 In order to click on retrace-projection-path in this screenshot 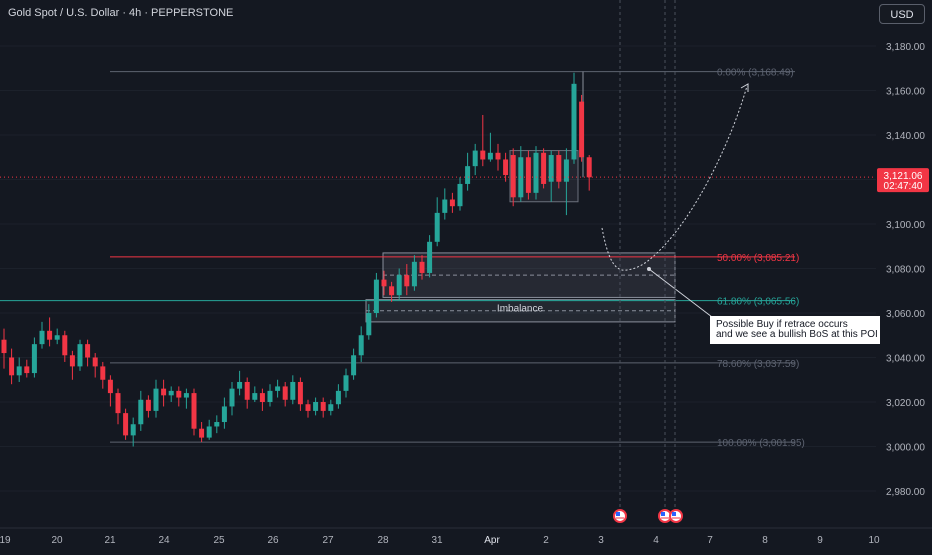, I will do `click(674, 178)`.